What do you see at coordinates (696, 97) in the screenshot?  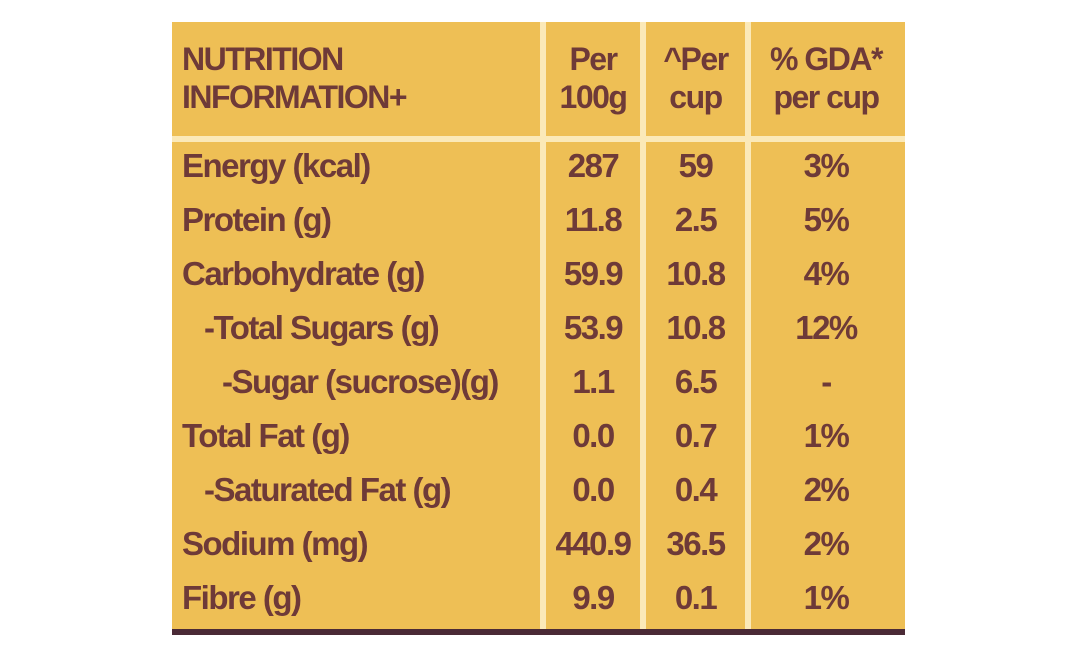 I see `header-text: cup` at bounding box center [696, 97].